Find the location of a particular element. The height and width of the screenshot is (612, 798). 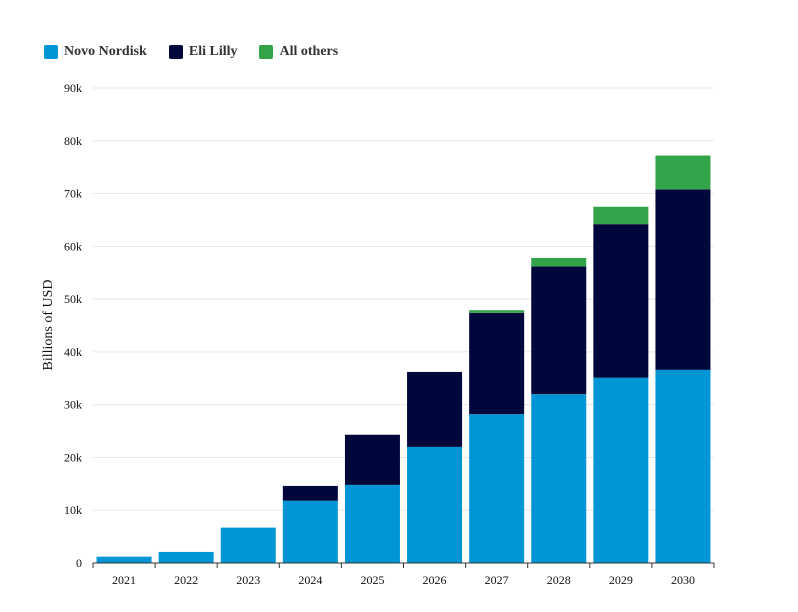

x-tick-label: 2027 is located at coordinates (497, 580).